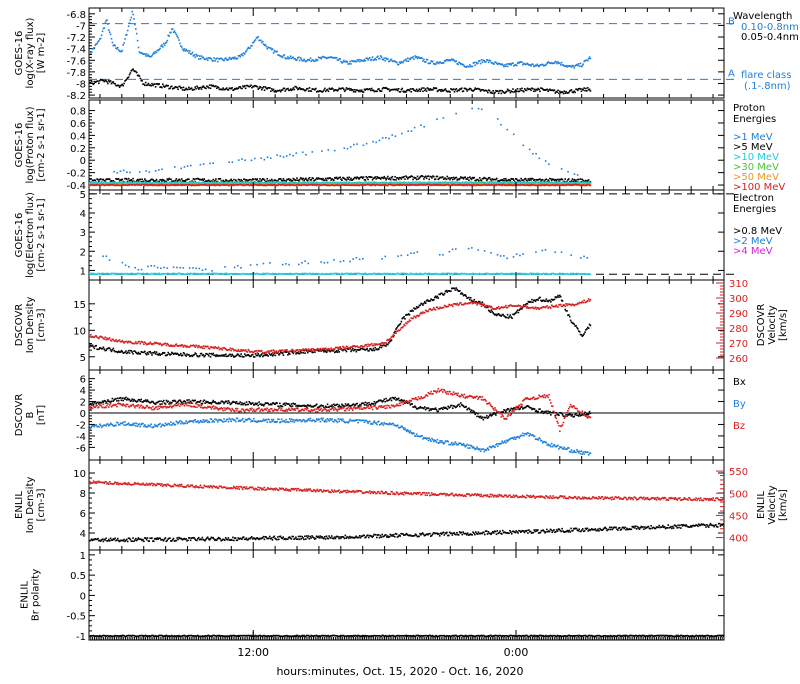 This screenshot has height=684, width=800. Describe the element at coordinates (83, 161) in the screenshot. I see `y-tick-label: 0` at that location.